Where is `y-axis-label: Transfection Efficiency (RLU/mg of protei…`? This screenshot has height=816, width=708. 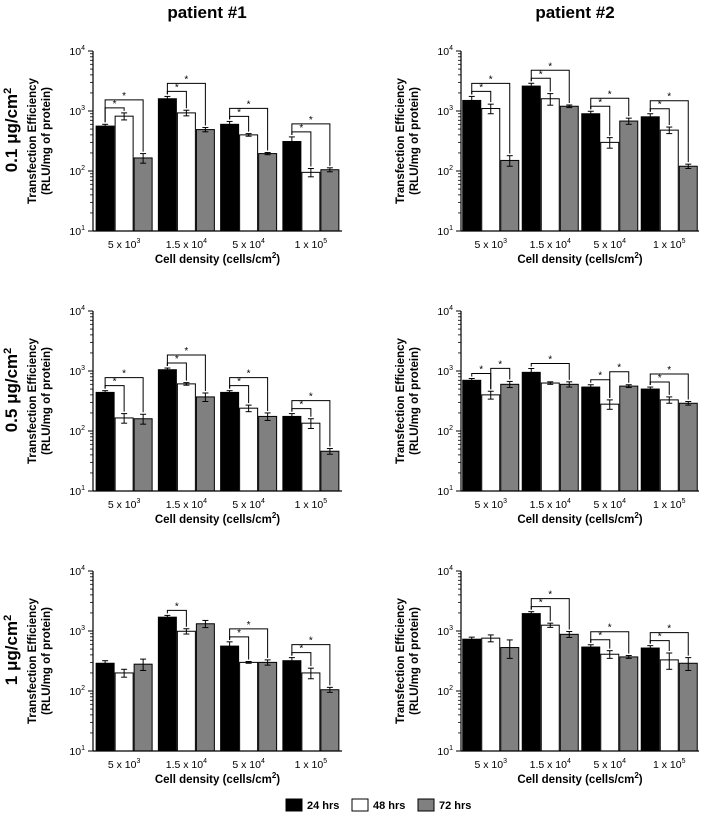
y-axis-label: Transfection Efficiency (RLU/mg of protei… is located at coordinates (408, 660).